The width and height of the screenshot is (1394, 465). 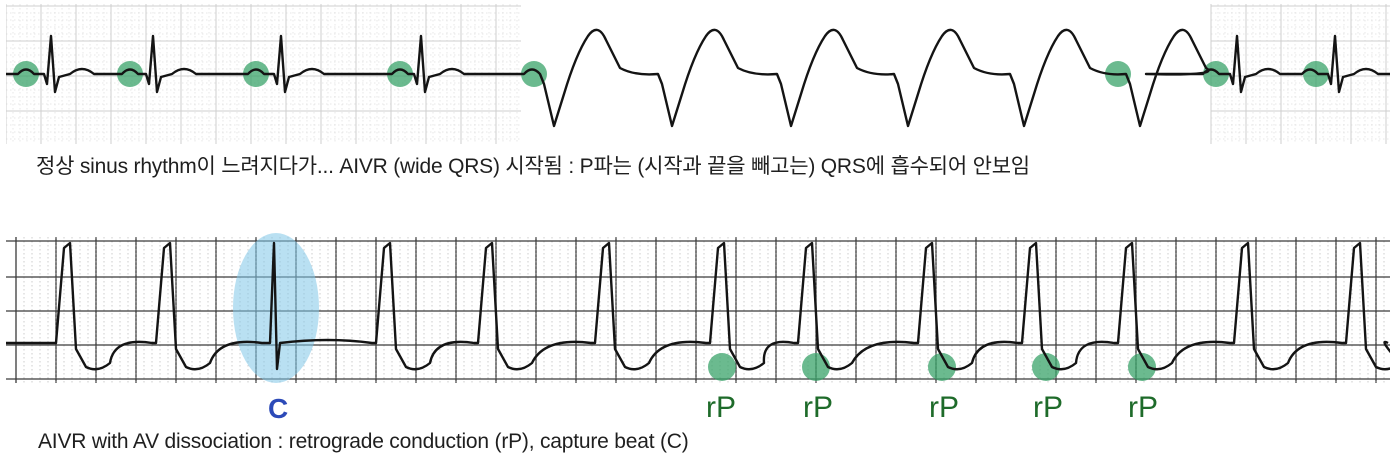 I want to click on capture-beat-label: C, so click(x=278, y=408).